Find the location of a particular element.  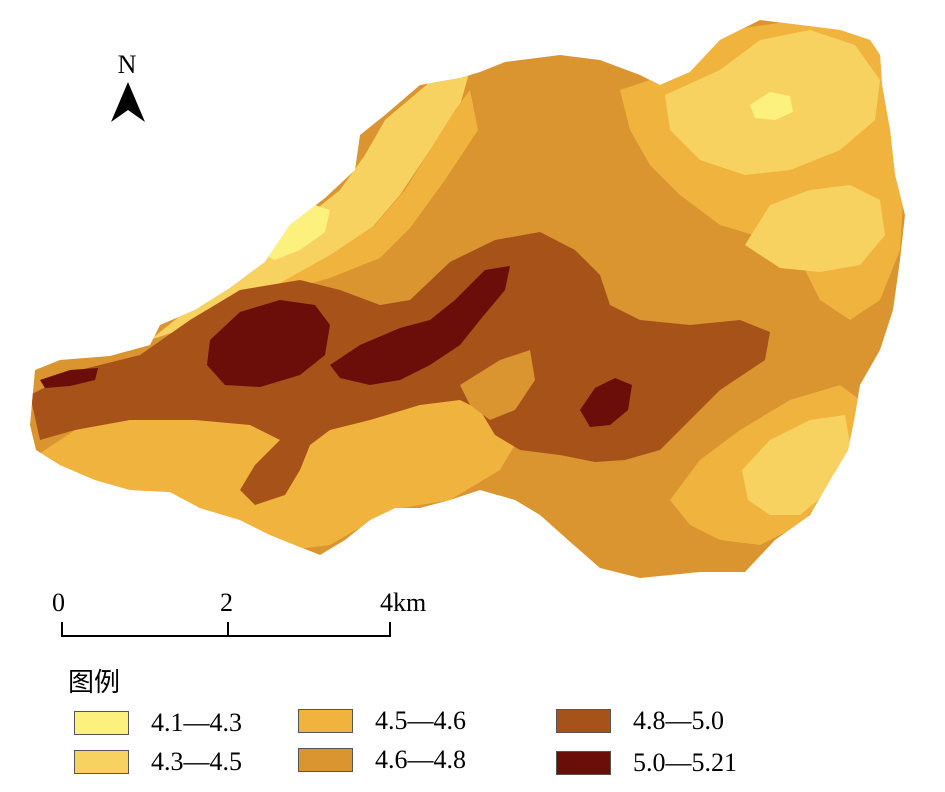

zone-4-3-4-5-northwest is located at coordinates (310, 205).